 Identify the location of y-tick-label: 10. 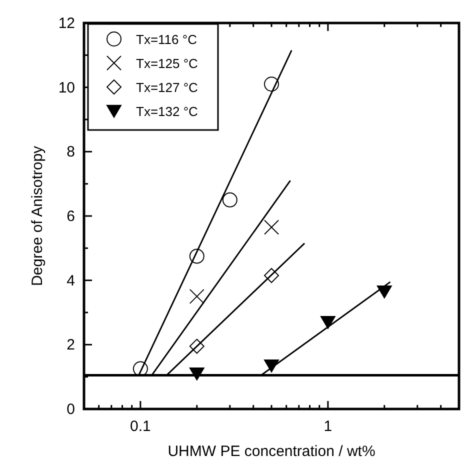
(66, 87).